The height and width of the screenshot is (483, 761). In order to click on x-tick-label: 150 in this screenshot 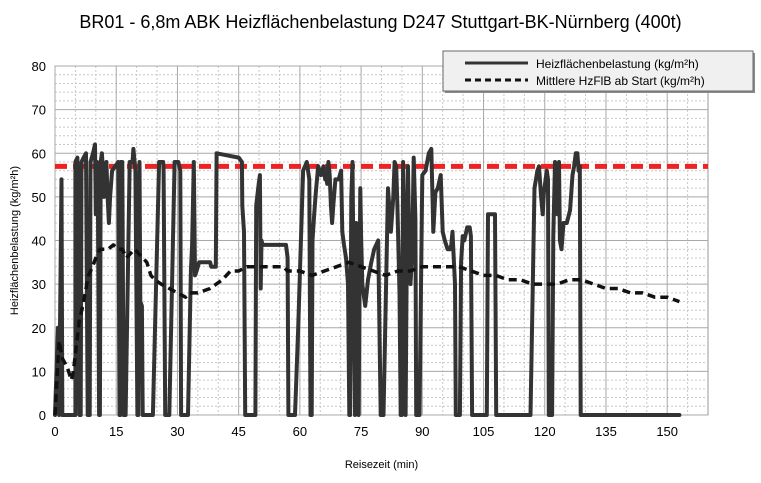, I will do `click(667, 431)`.